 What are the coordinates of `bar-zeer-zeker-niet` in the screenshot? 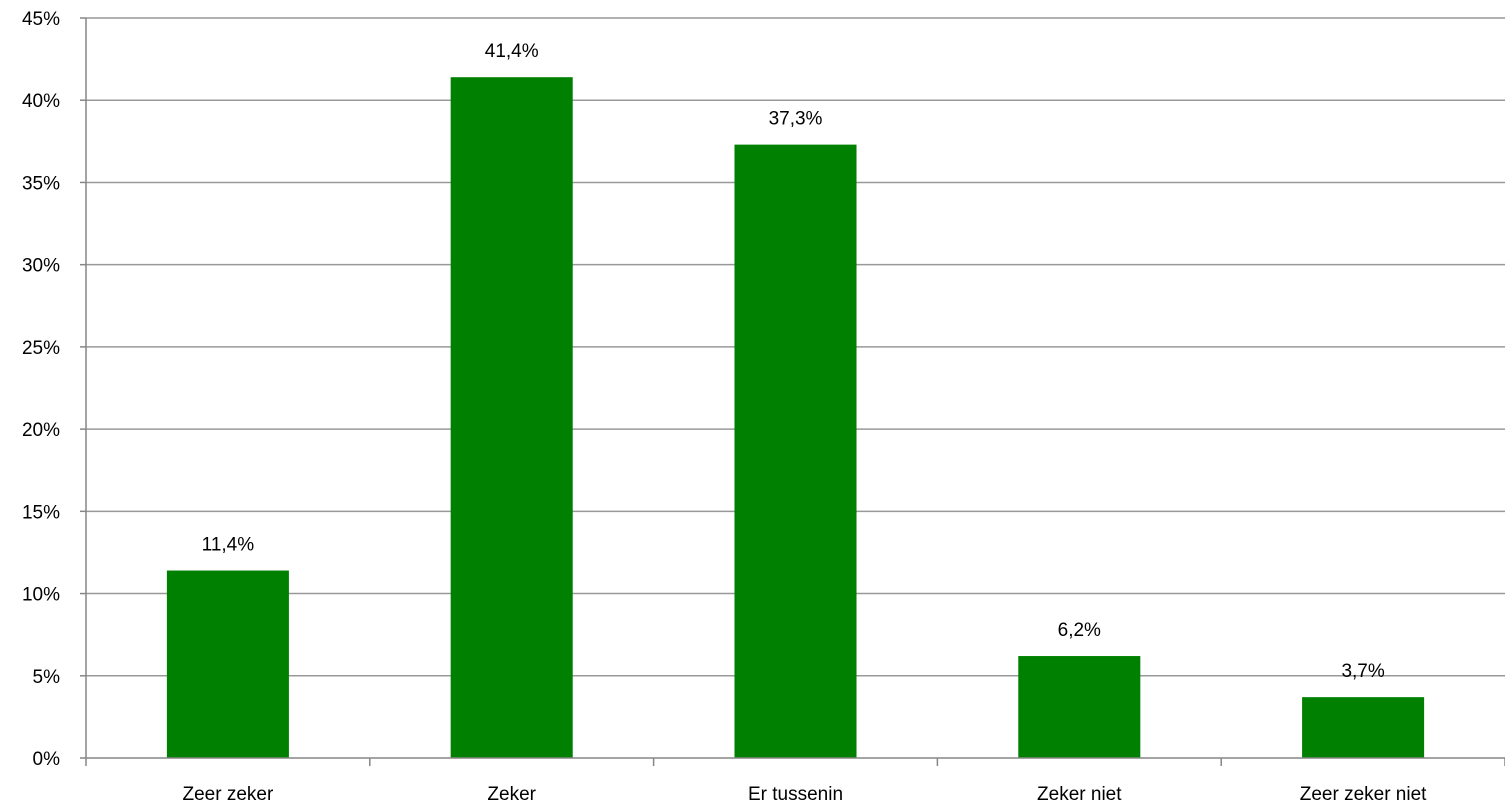 It's located at (1363, 727).